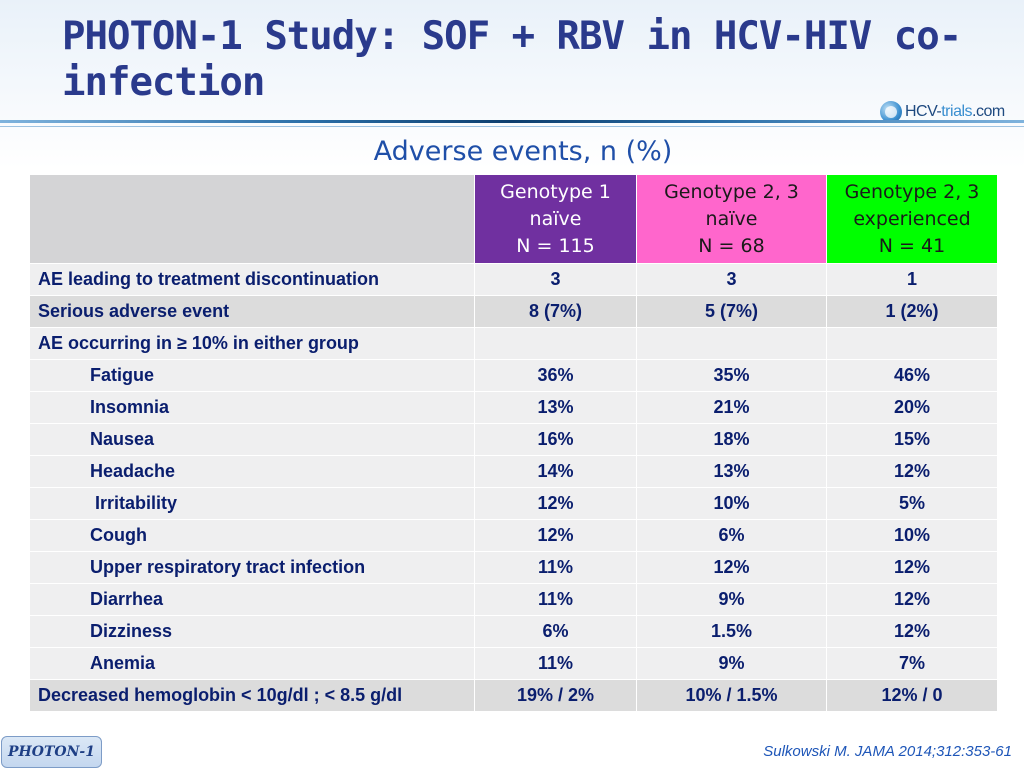  What do you see at coordinates (912, 695) in the screenshot?
I see `row-value: 12% / 0` at bounding box center [912, 695].